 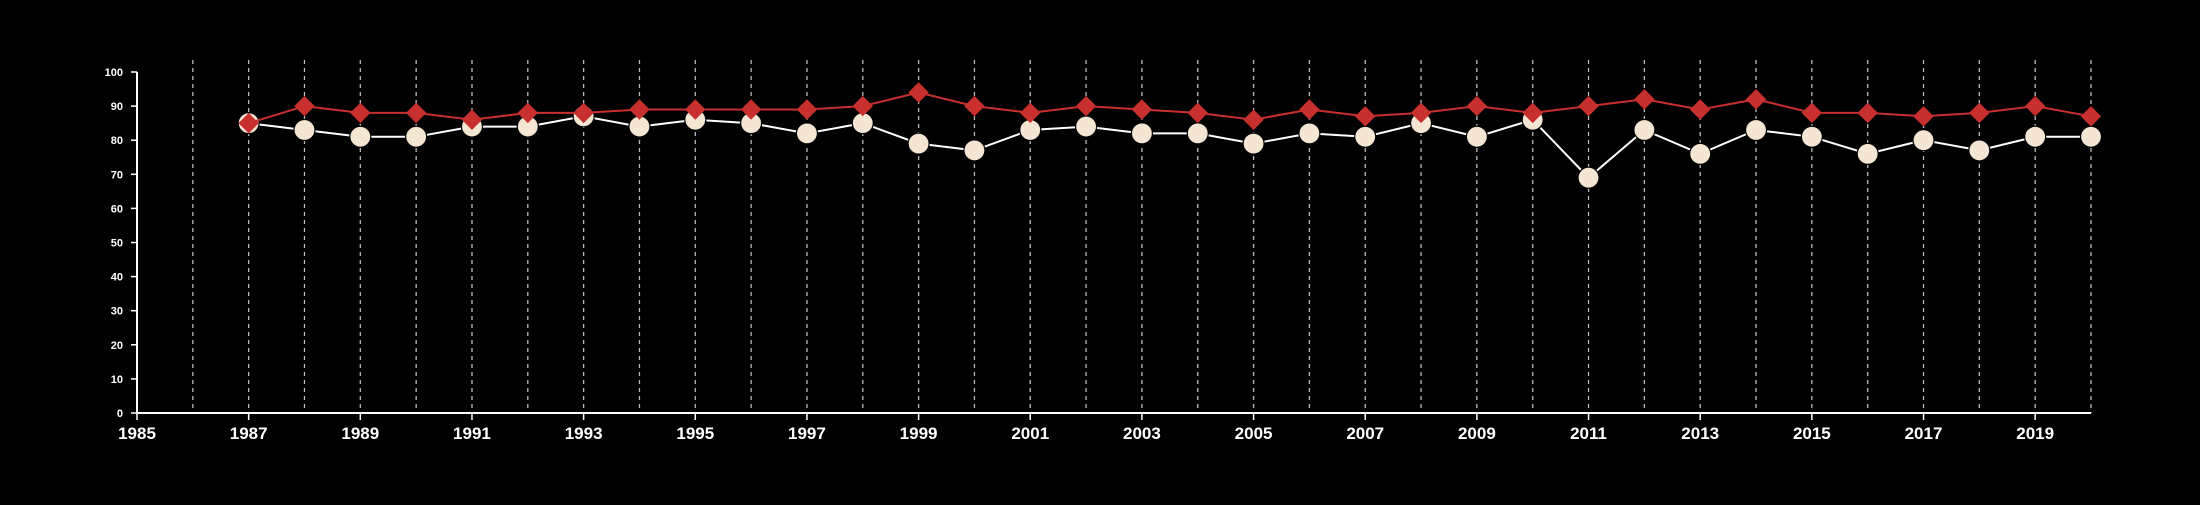 What do you see at coordinates (360, 433) in the screenshot?
I see `x-tick-label: 1989` at bounding box center [360, 433].